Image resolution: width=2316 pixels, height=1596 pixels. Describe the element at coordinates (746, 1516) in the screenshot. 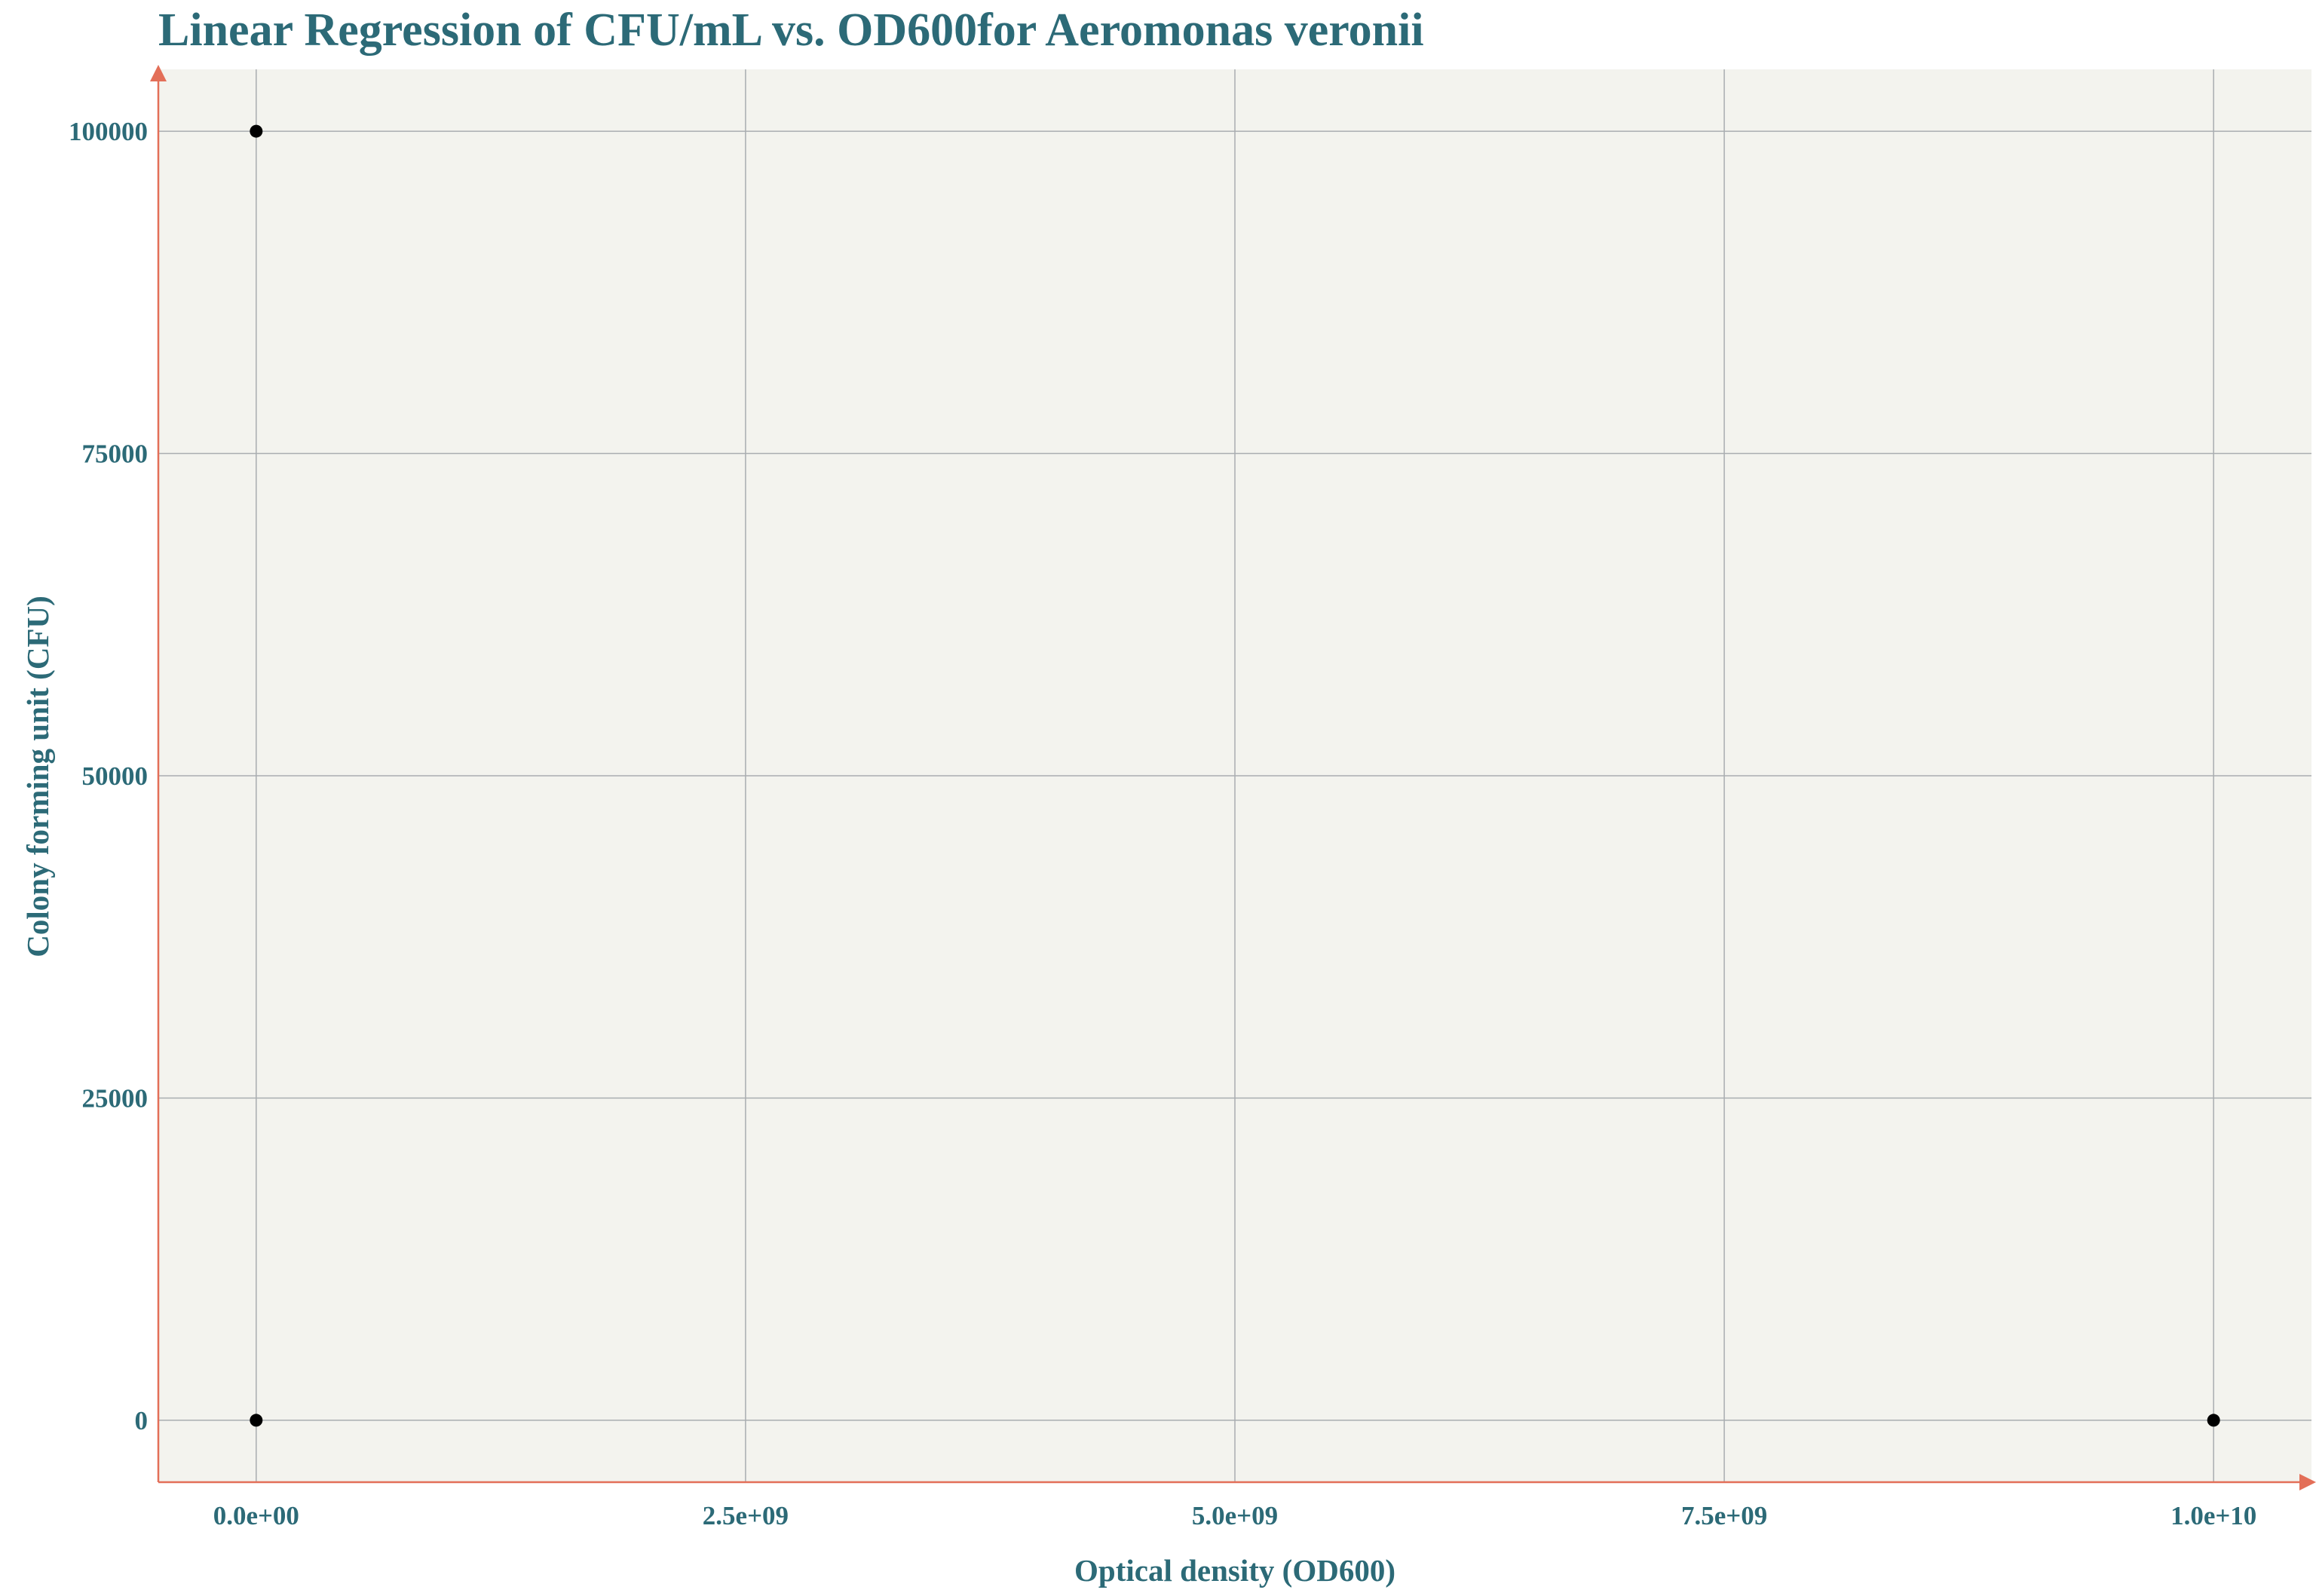

I see `x-tick-label: 2.5e+09` at that location.